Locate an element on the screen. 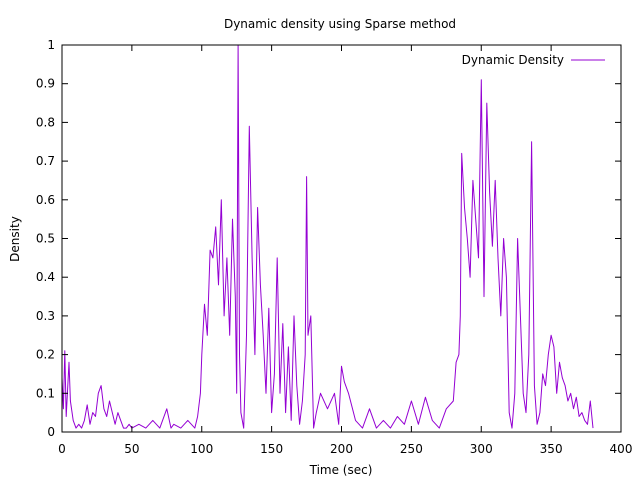  y-tick-label: 0.5 is located at coordinates (45, 239).